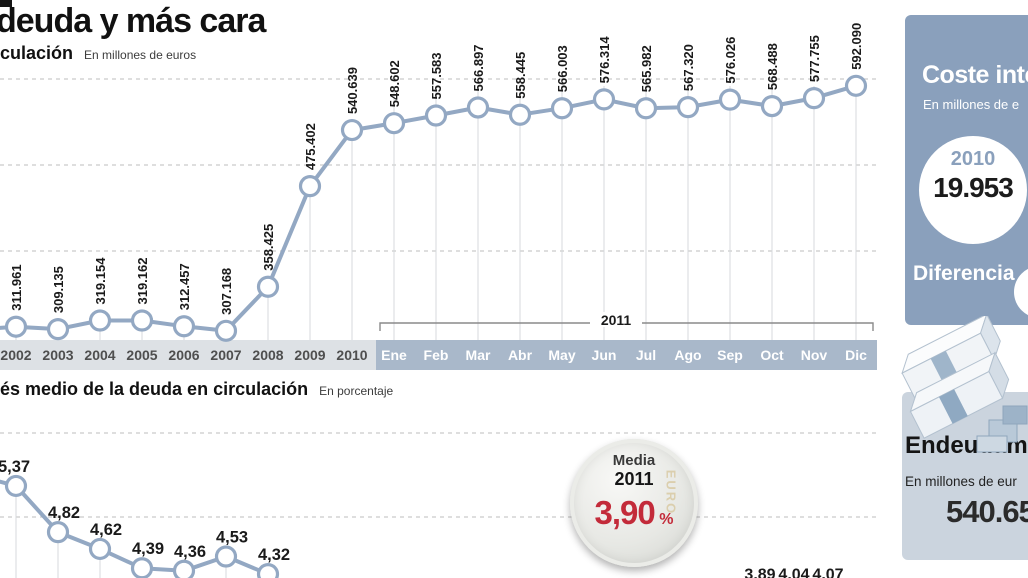 The height and width of the screenshot is (578, 1028). I want to click on bottom-chart-units: En porcentaje, so click(356, 391).